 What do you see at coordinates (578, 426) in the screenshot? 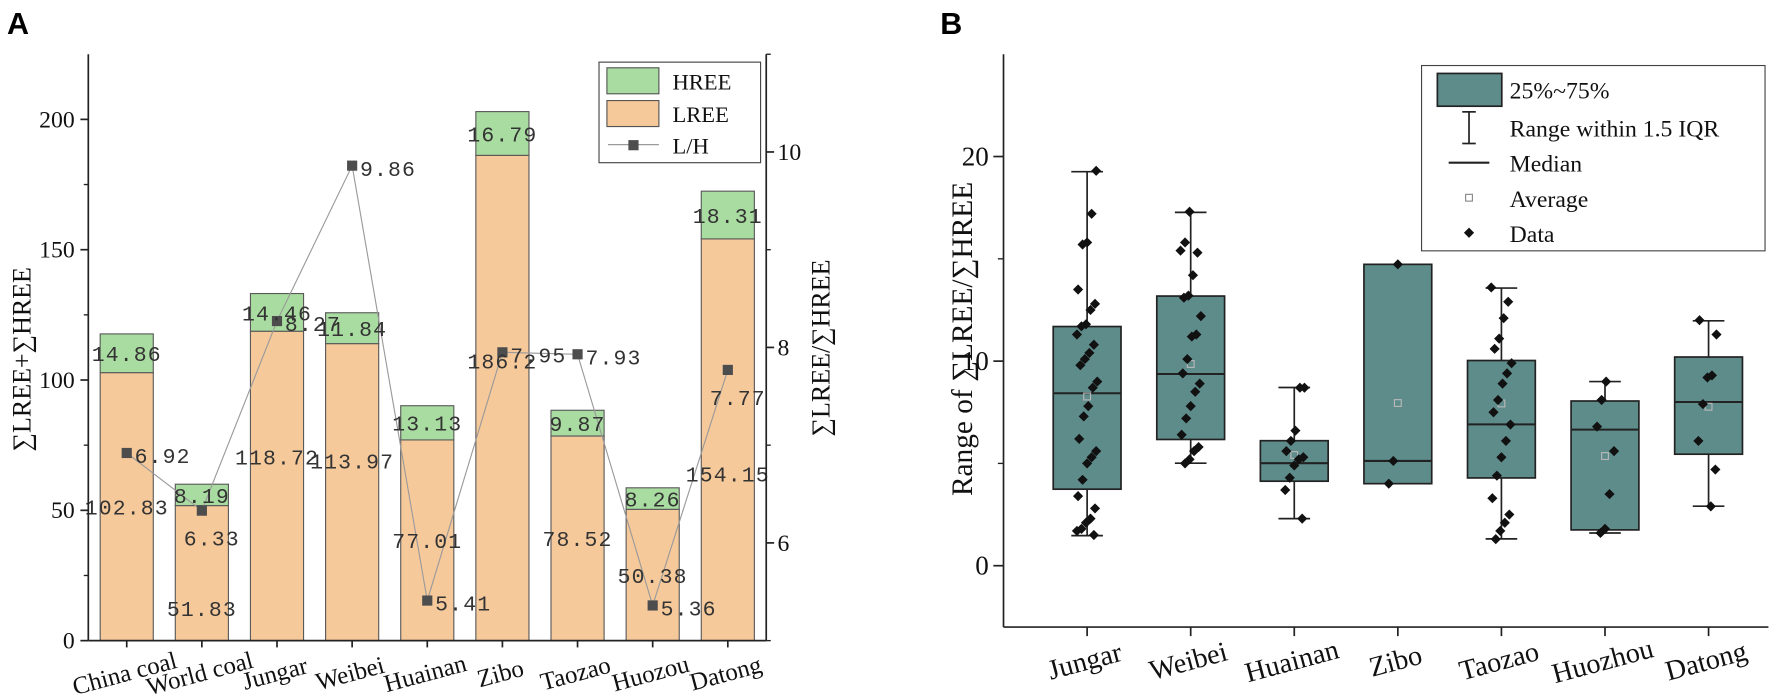
I see `label-hree-taozao: 9.87` at bounding box center [578, 426].